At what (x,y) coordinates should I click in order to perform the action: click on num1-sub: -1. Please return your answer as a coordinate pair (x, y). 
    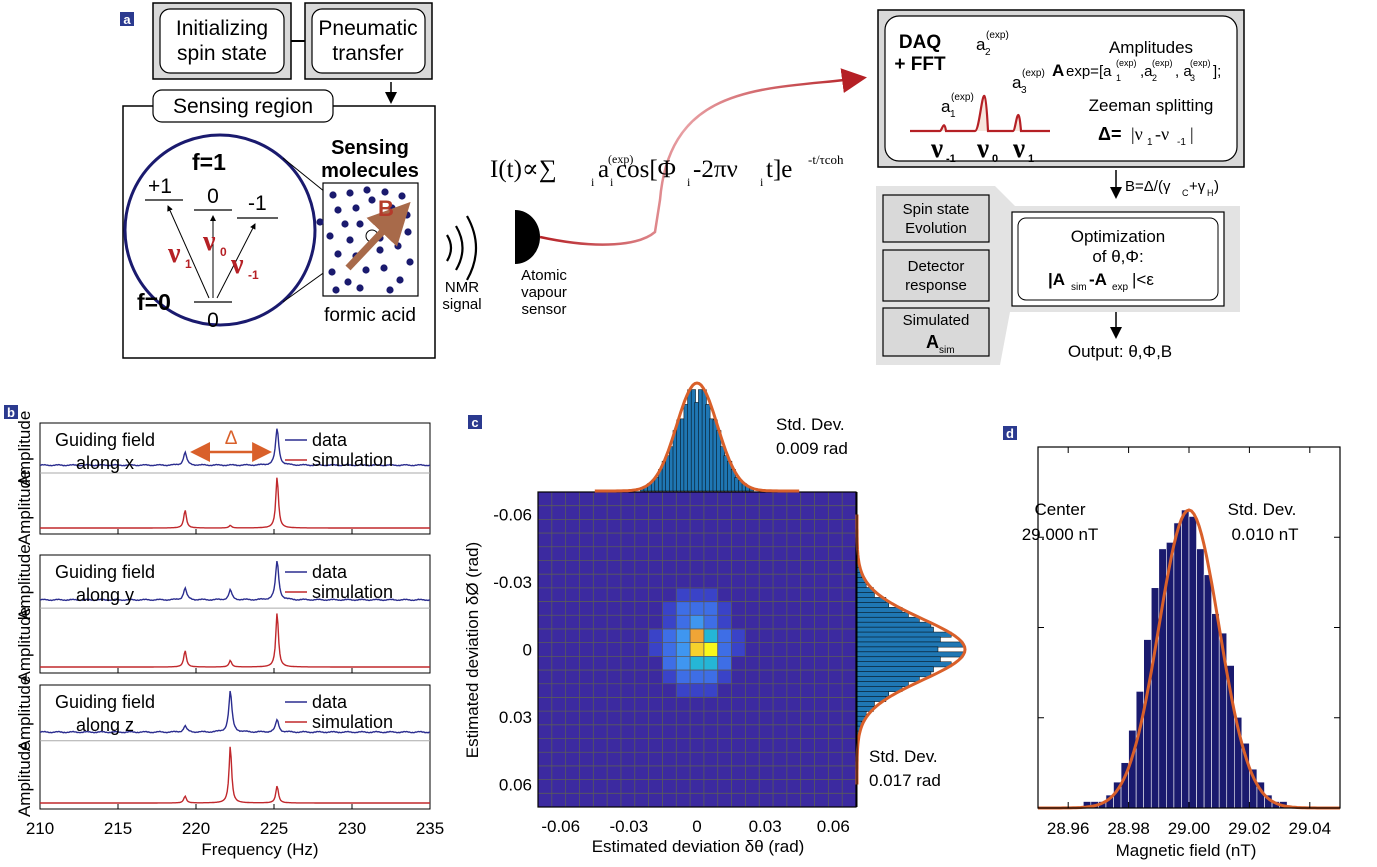
    Looking at the image, I should click on (253, 275).